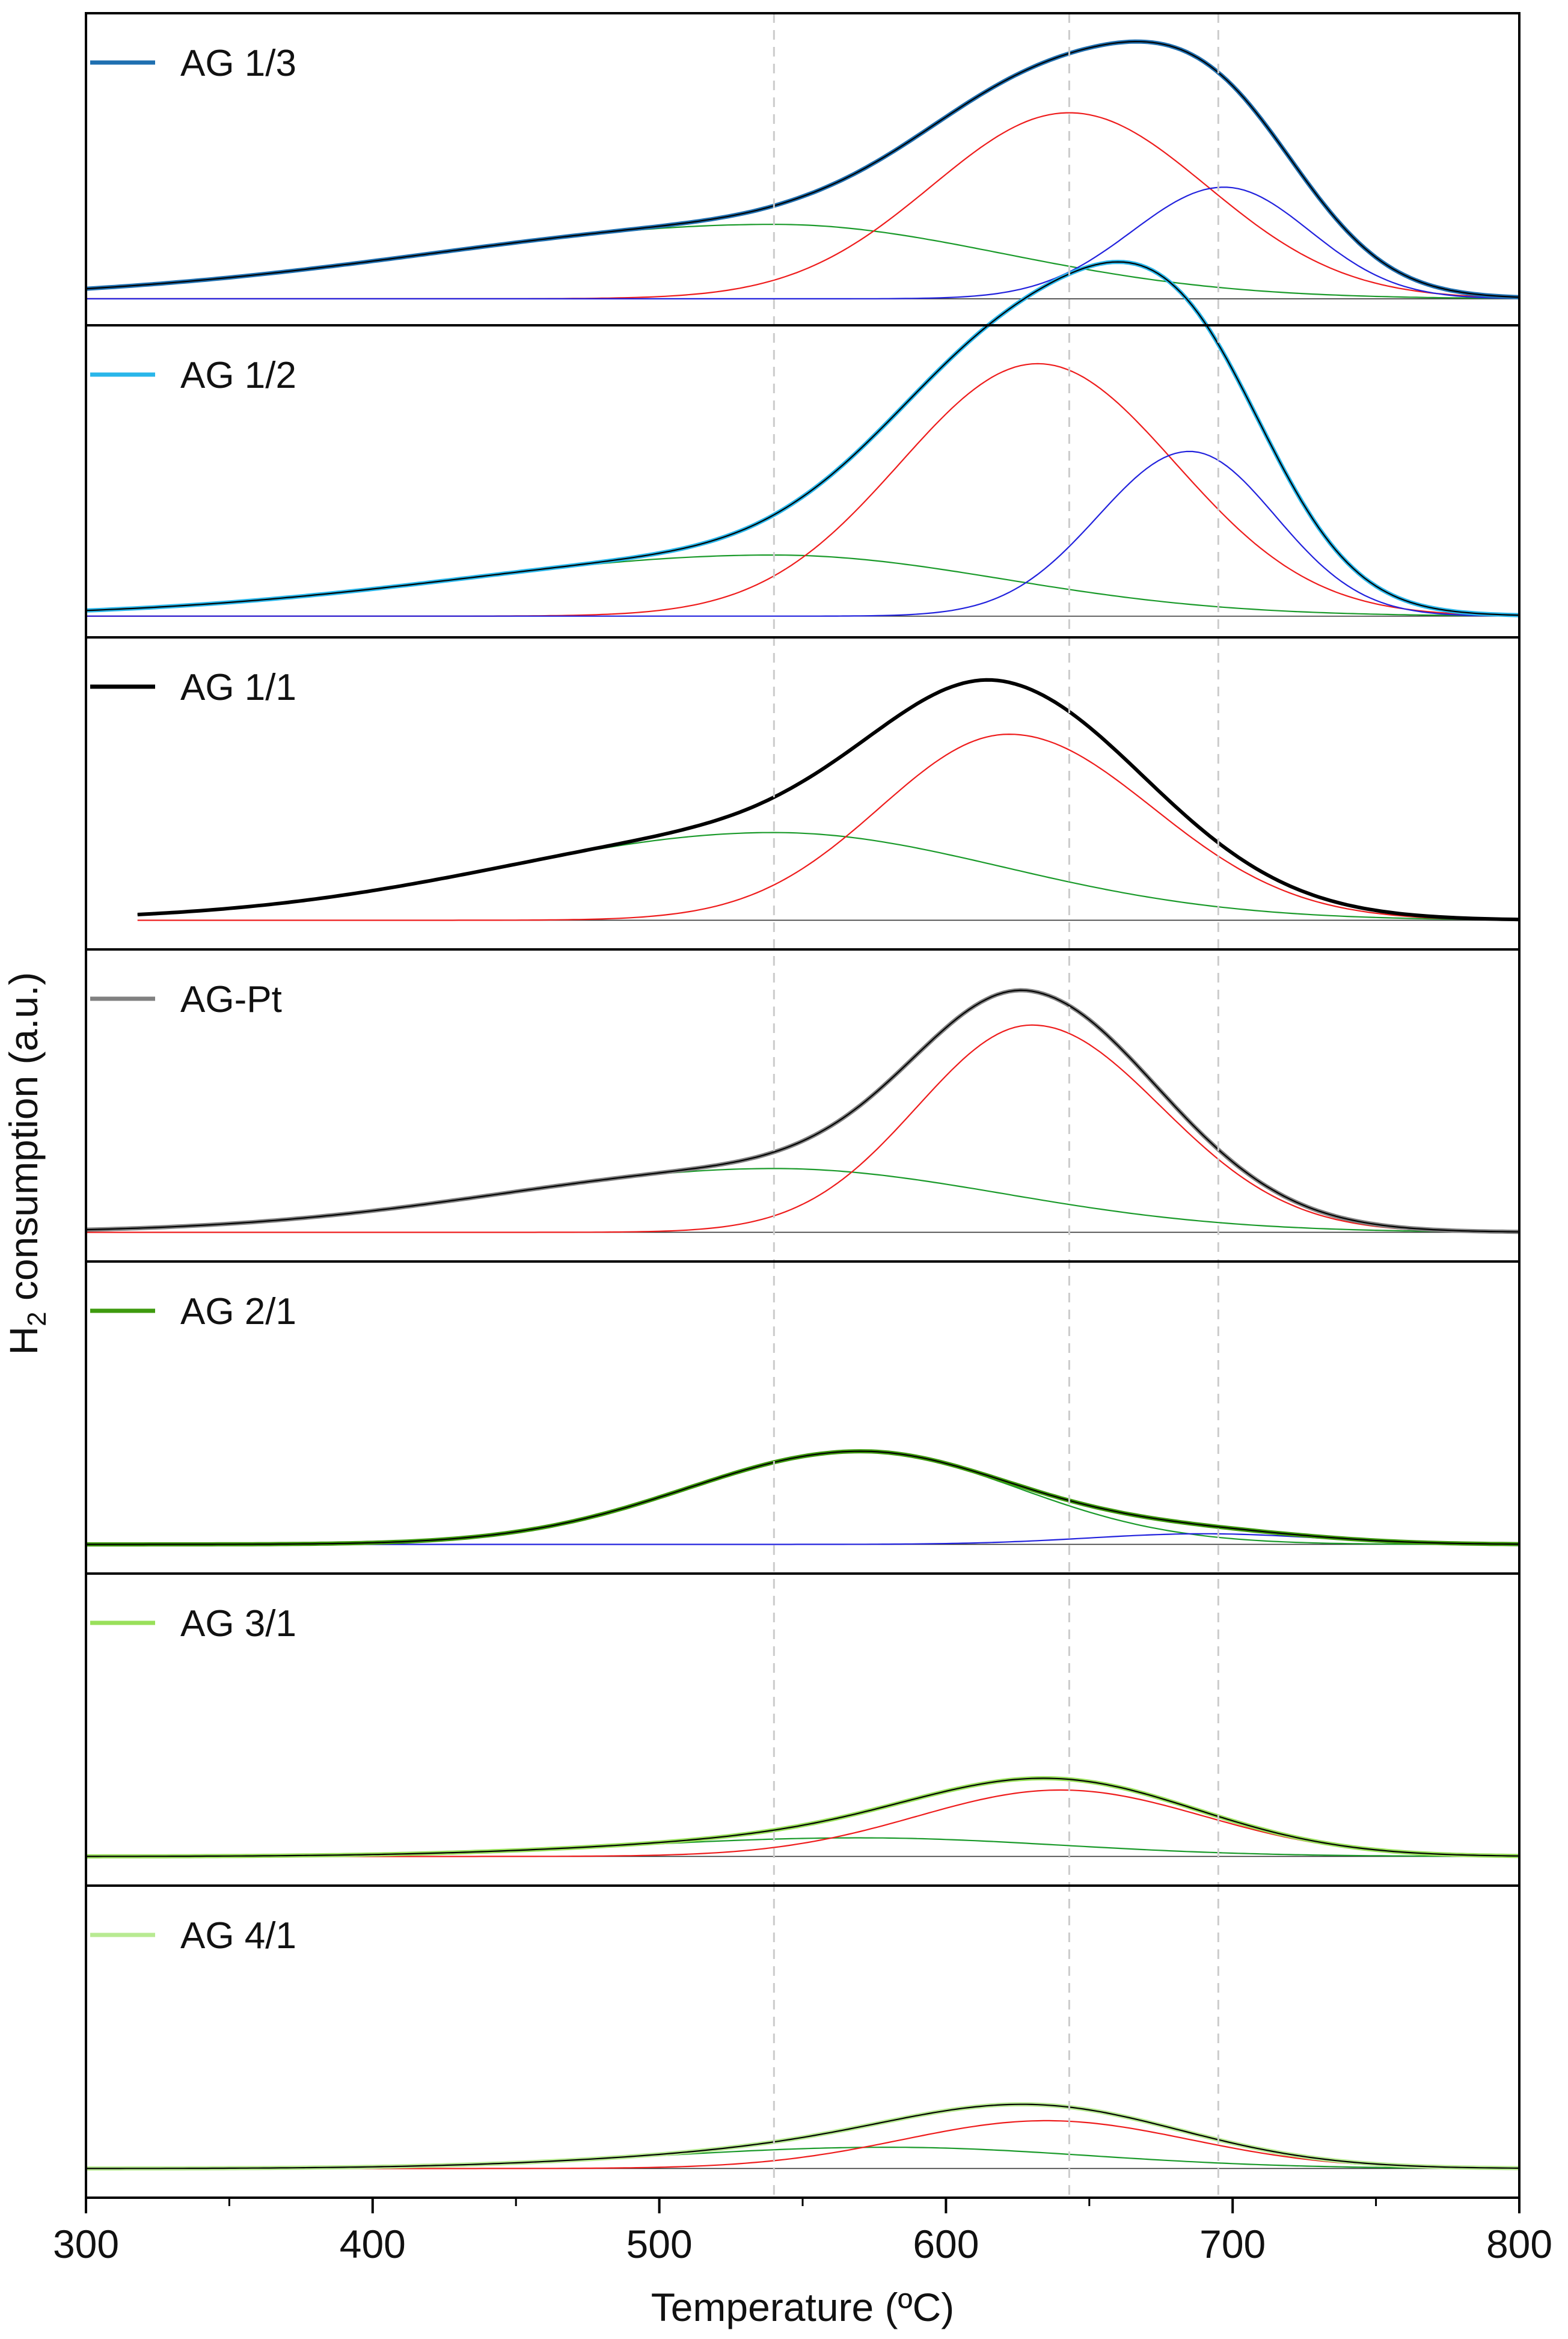 The height and width of the screenshot is (2339, 1568). I want to click on legend-label: AG-Pt, so click(231, 999).